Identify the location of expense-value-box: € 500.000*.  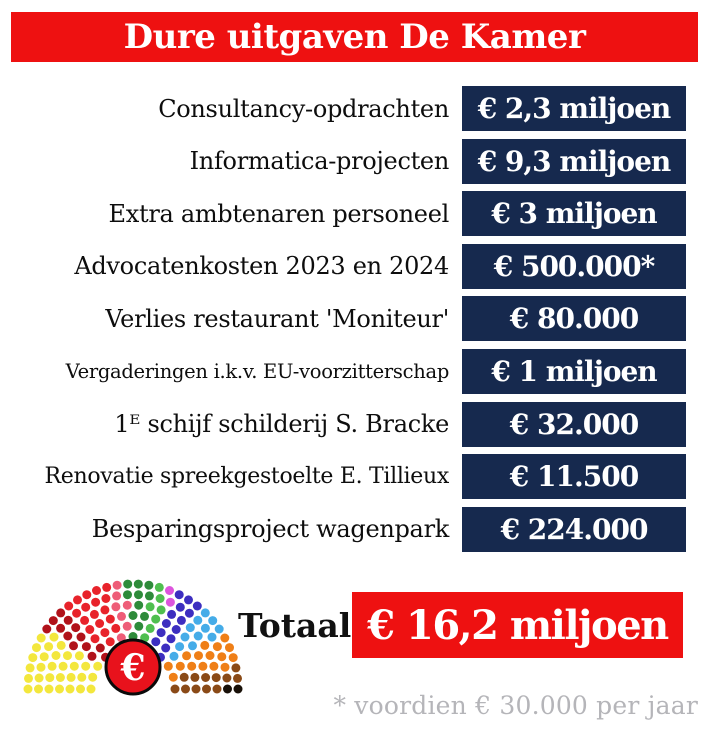
(574, 266).